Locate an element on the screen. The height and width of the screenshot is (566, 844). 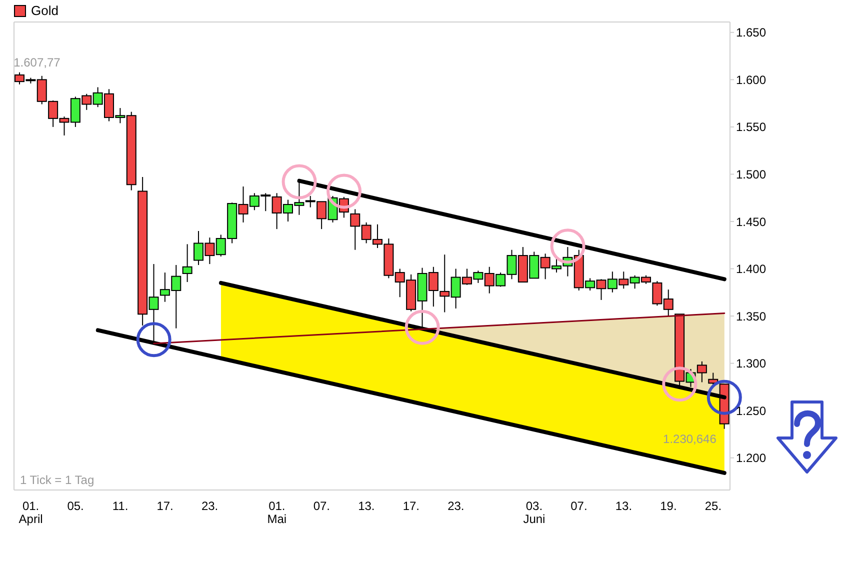
y-tick-label: 1.250 is located at coordinates (751, 411).